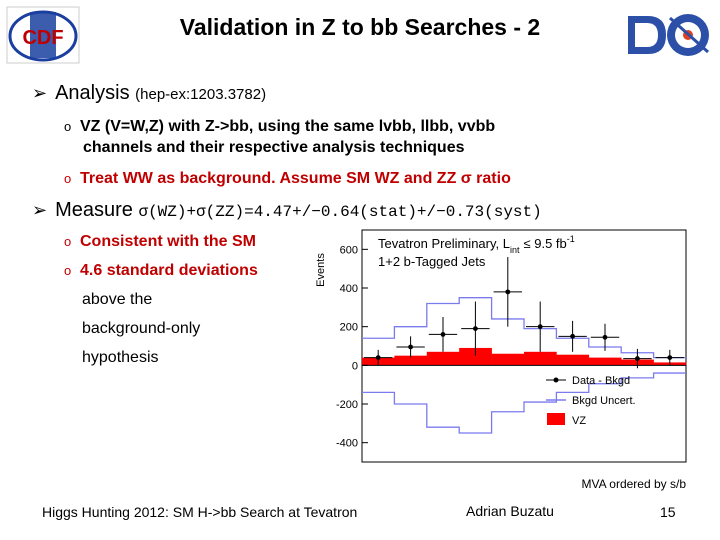 This screenshot has height=540, width=720. Describe the element at coordinates (545, 243) in the screenshot. I see `chart-title-rest: ≤ 9.5 fb` at that location.